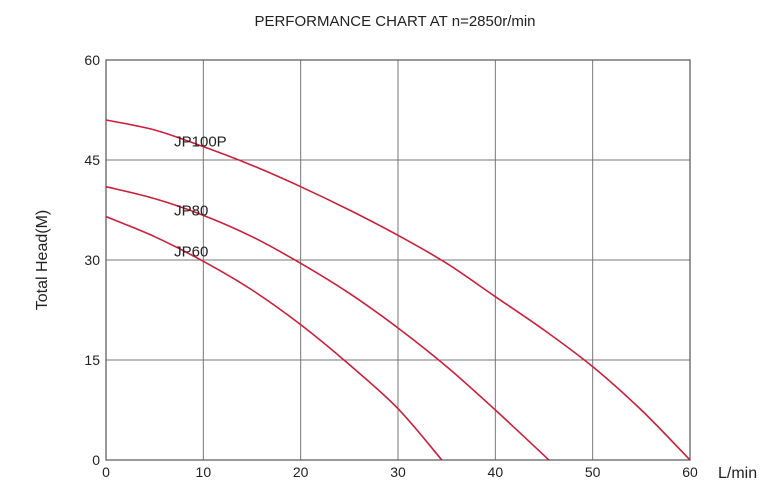 Image resolution: width=776 pixels, height=486 pixels. I want to click on series-labels: JP100P JP80 JP60, so click(200, 197).